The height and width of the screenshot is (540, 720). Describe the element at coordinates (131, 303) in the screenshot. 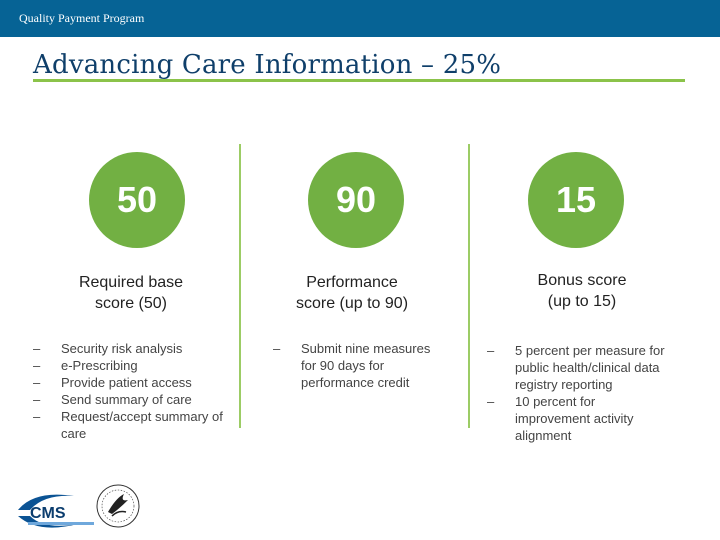

I see `base-score-heading-line2: score (50)` at that location.